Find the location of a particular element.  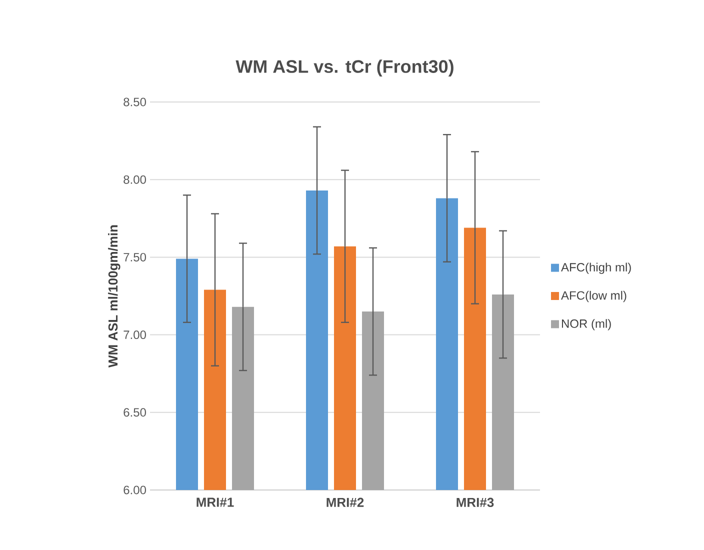

legend-label: AFC(low ml) is located at coordinates (593, 296).